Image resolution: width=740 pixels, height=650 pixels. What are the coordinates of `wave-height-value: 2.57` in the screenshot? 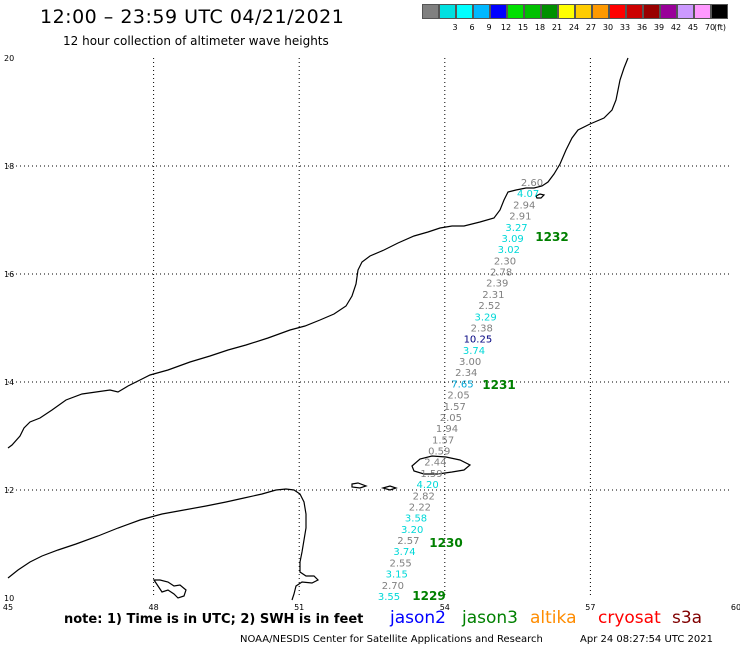 It's located at (408, 541).